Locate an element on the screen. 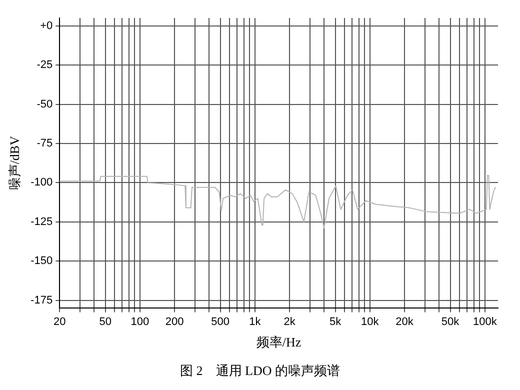 This screenshot has width=520, height=390. y-axis-title: 噪声/dBV is located at coordinates (14, 162).